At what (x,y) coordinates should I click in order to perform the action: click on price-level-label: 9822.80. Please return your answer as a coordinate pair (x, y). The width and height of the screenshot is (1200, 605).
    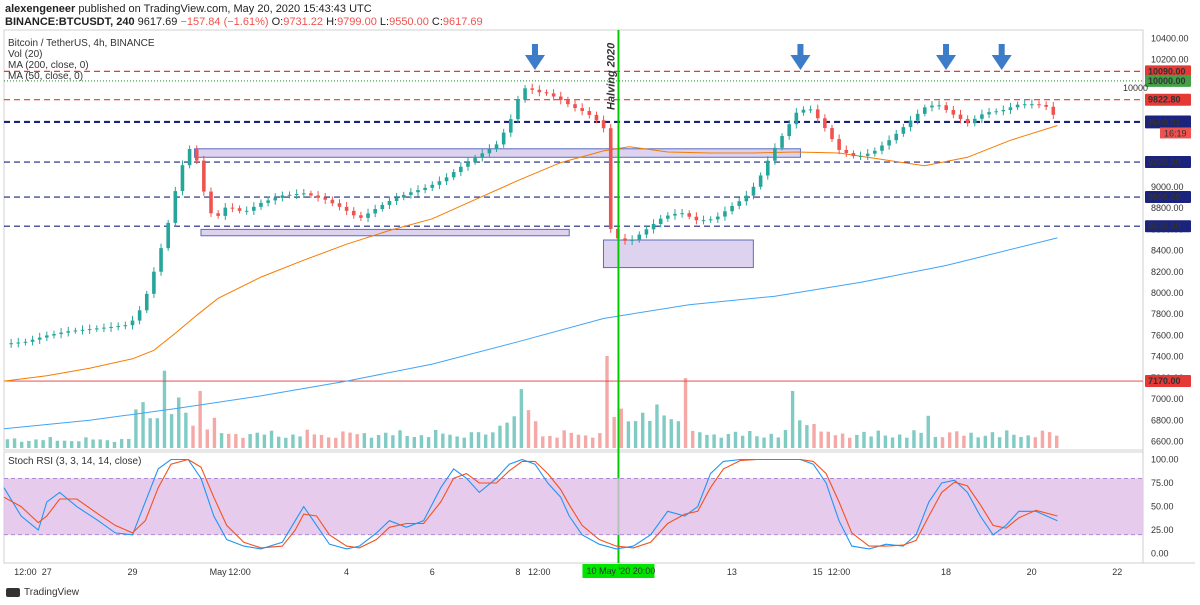
    Looking at the image, I should click on (1164, 100).